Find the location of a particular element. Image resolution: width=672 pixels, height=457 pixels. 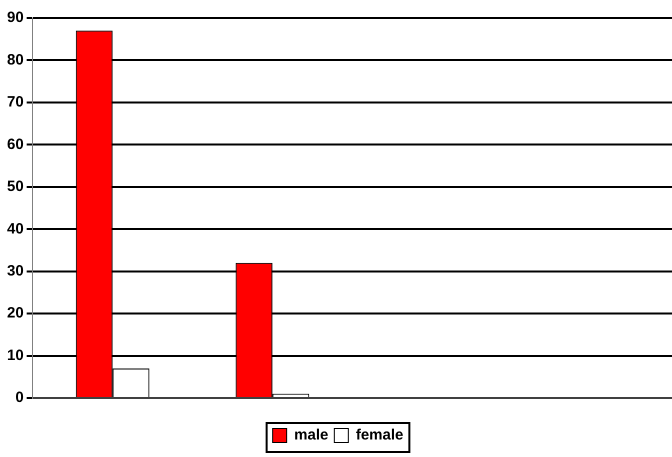

y-tick-label: 10 is located at coordinates (15, 355).